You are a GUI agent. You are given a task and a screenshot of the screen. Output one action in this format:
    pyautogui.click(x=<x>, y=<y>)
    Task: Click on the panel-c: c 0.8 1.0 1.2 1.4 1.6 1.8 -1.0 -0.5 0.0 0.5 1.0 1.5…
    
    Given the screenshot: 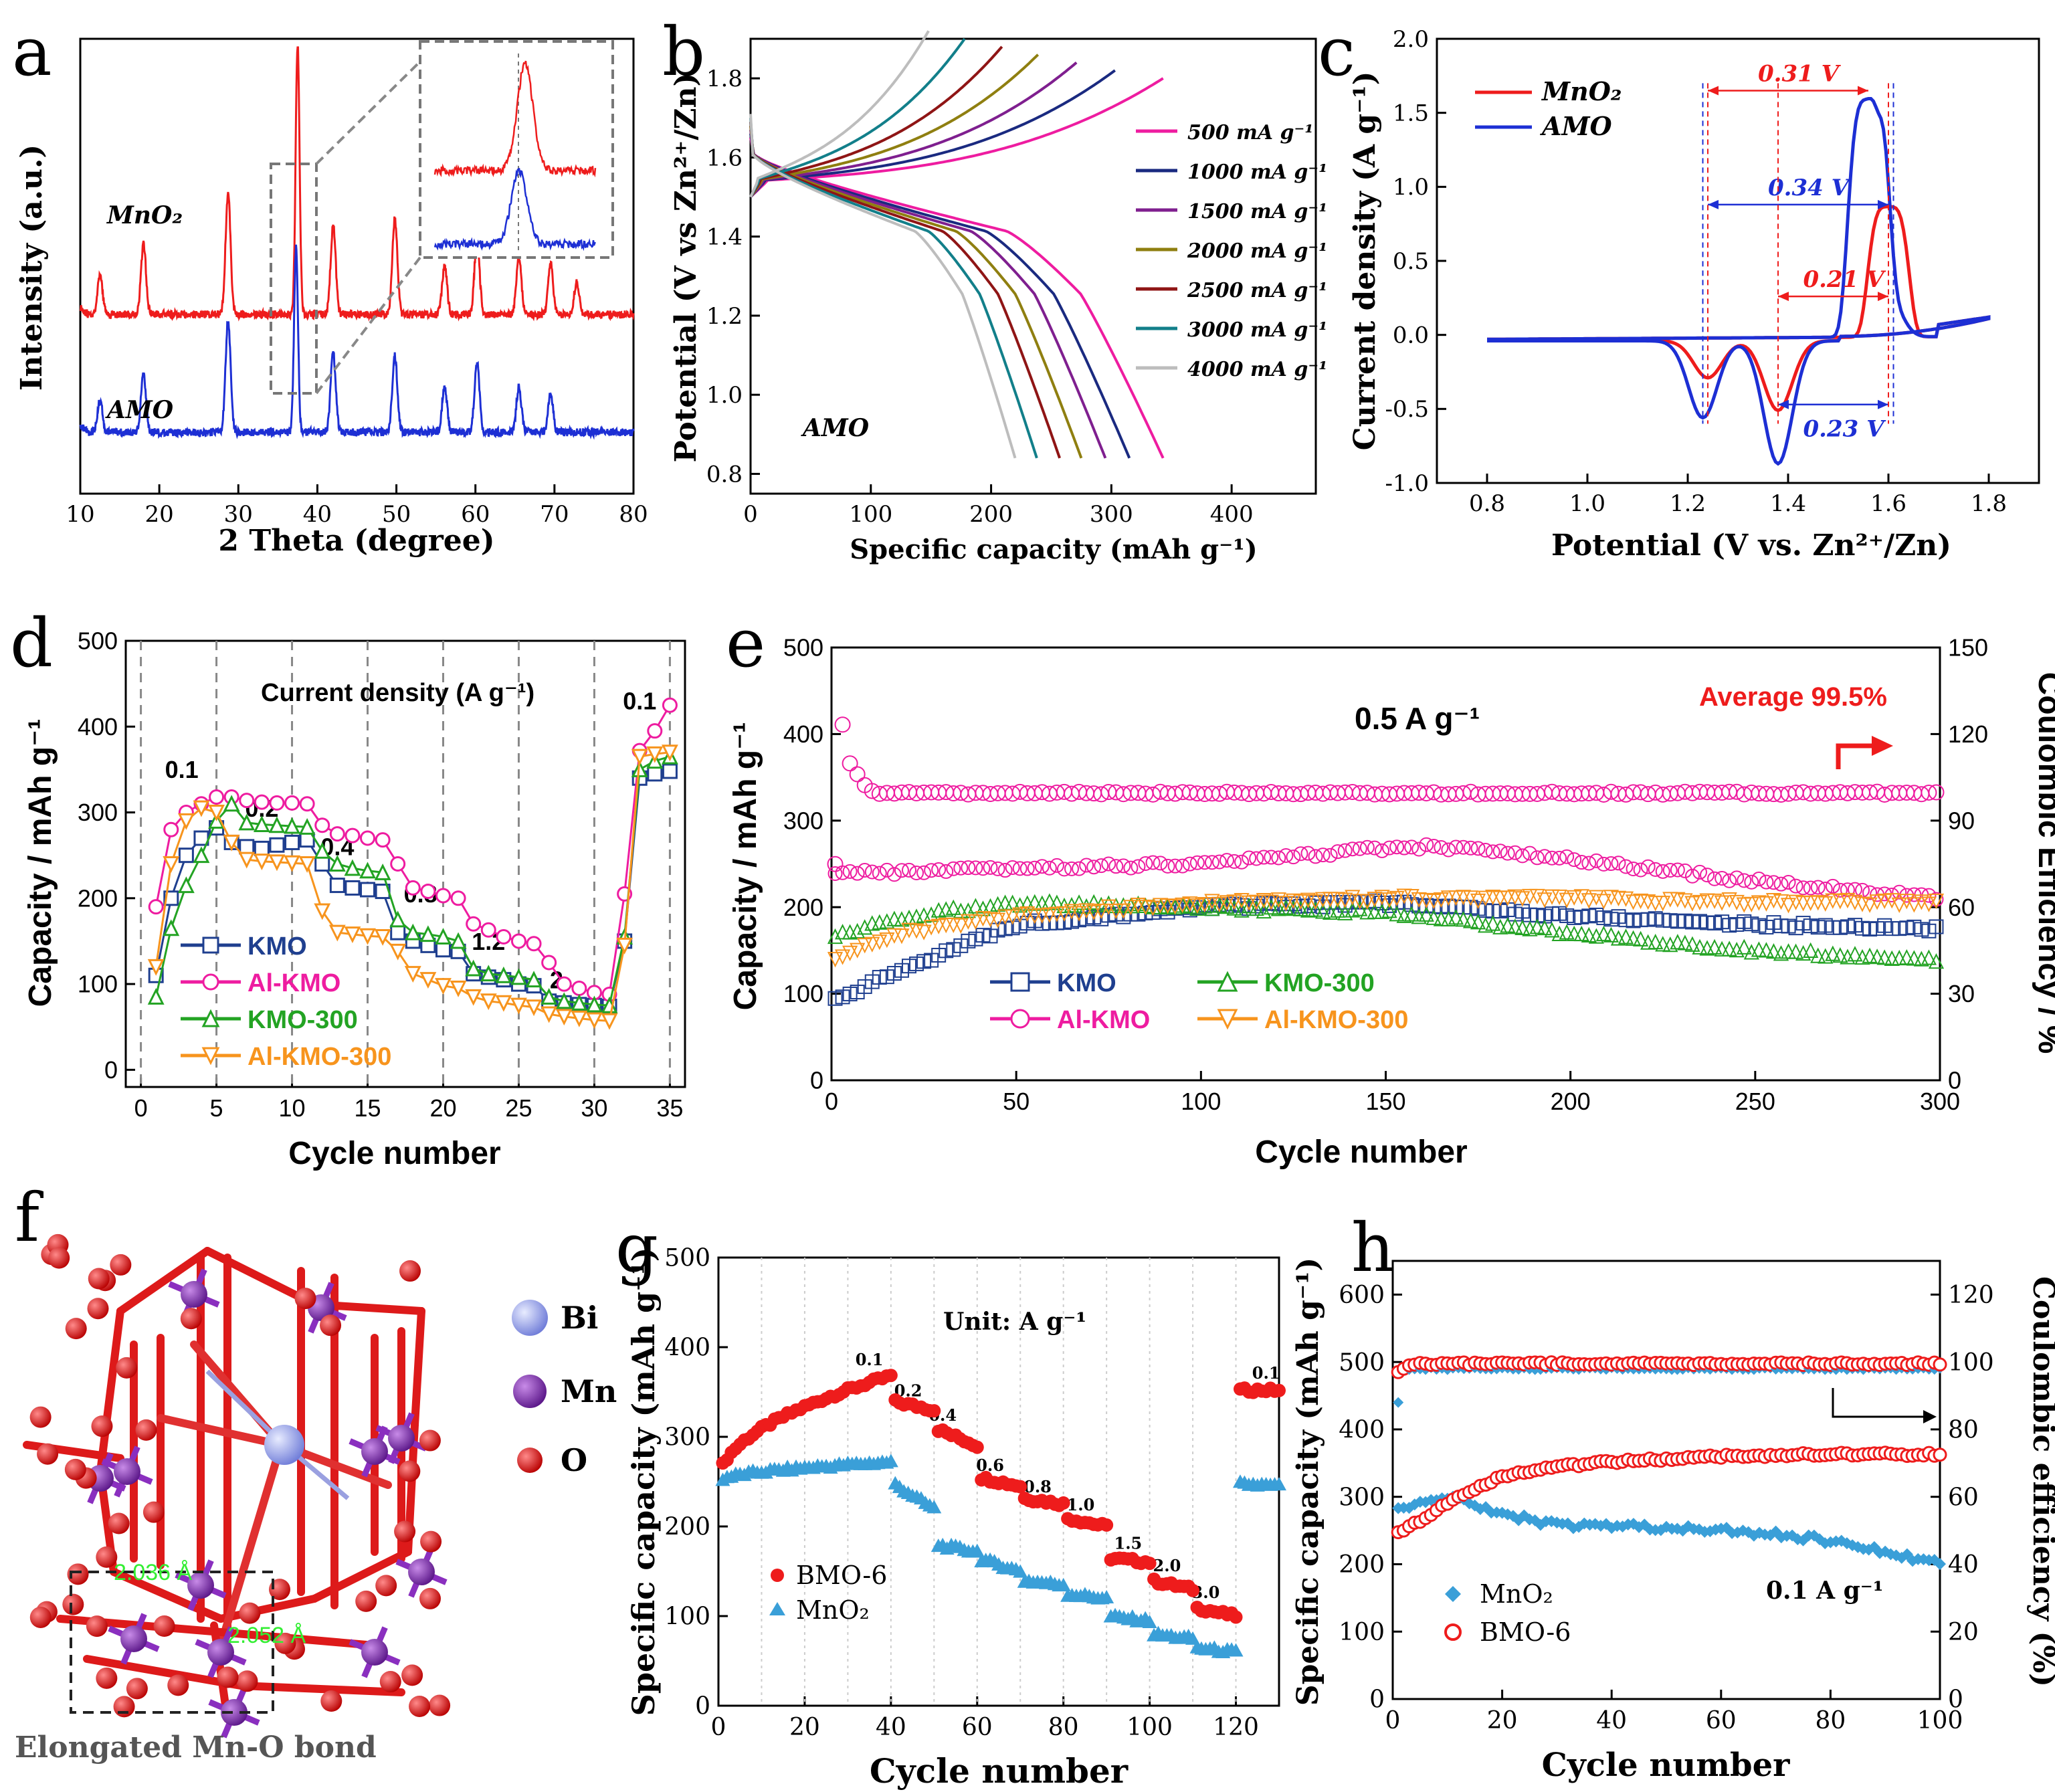 What is the action you would take?
    pyautogui.click(x=1679, y=288)
    